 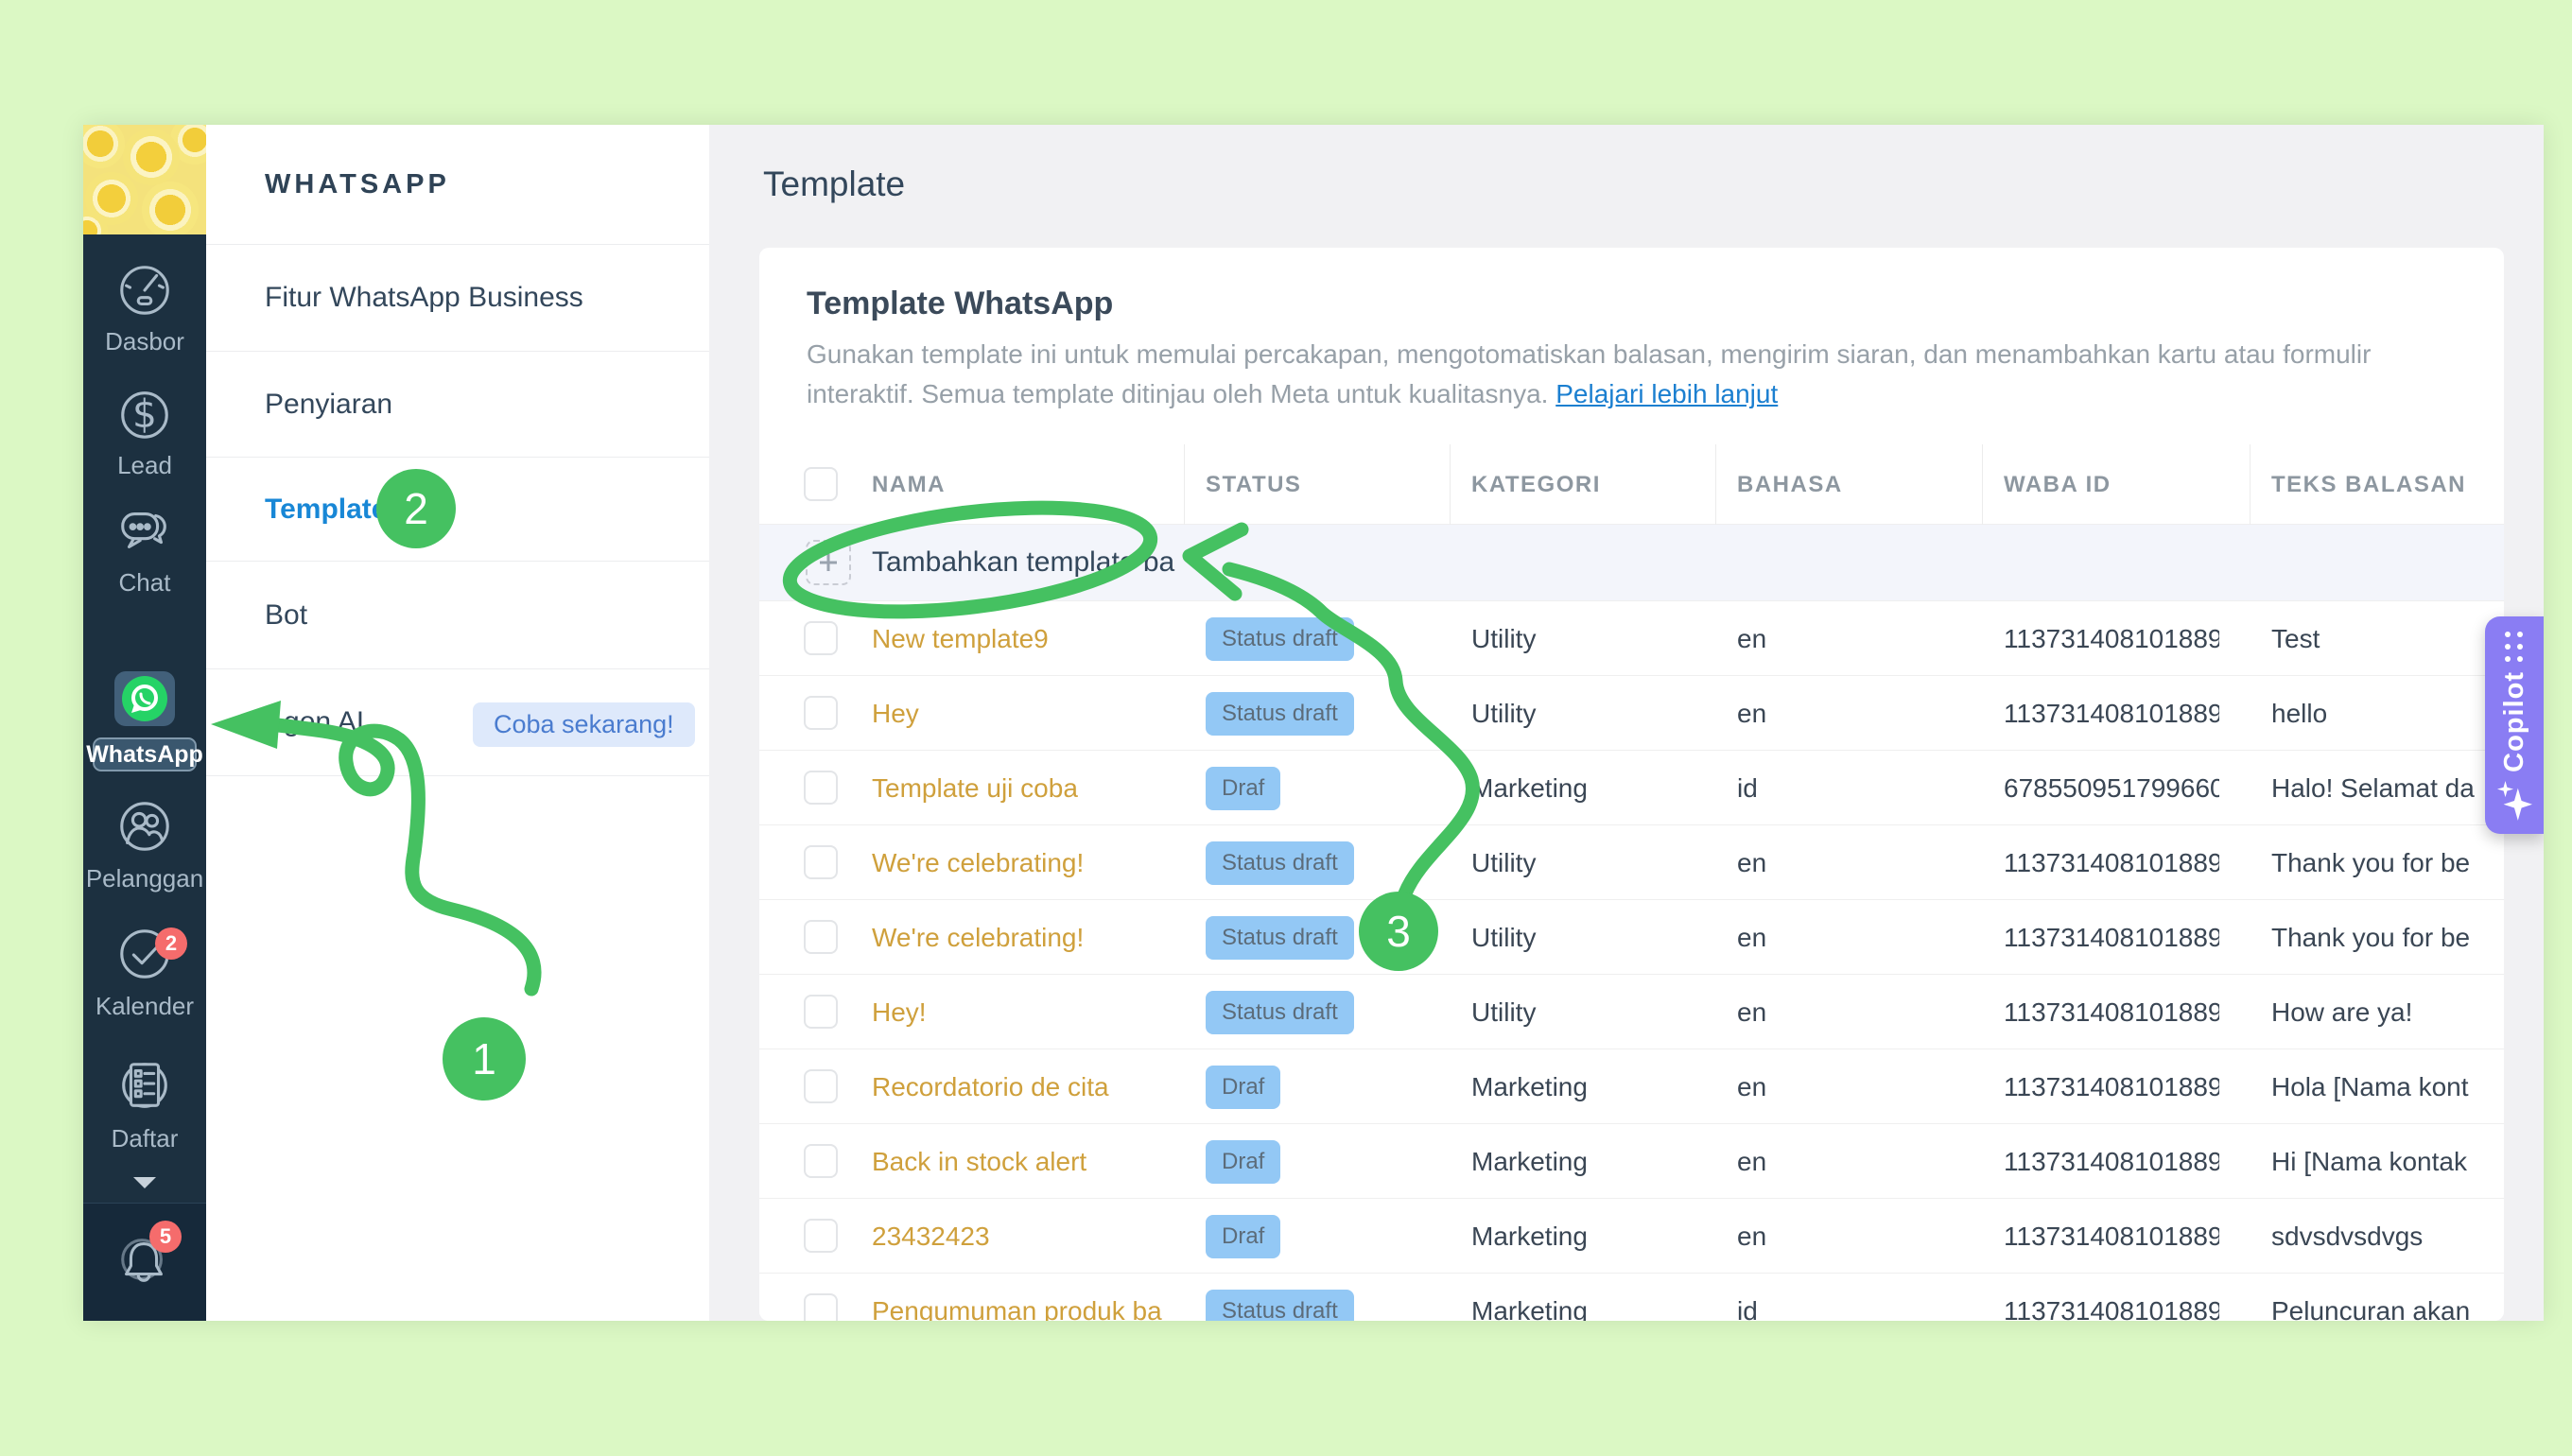 I want to click on chevron-down-icon, so click(x=144, y=1182).